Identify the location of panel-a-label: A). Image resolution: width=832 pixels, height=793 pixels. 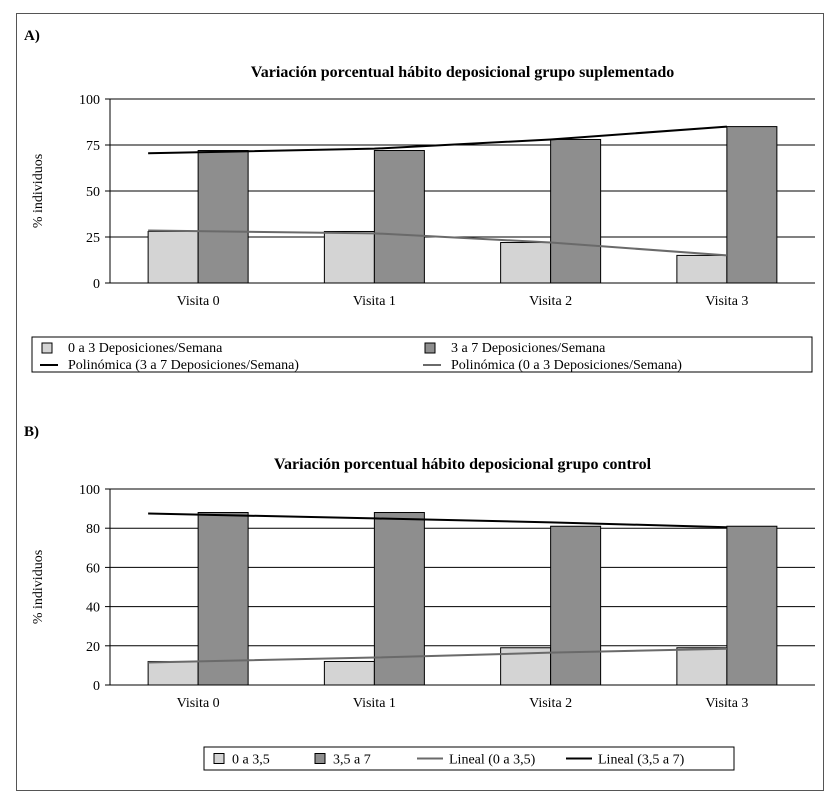
(32, 36).